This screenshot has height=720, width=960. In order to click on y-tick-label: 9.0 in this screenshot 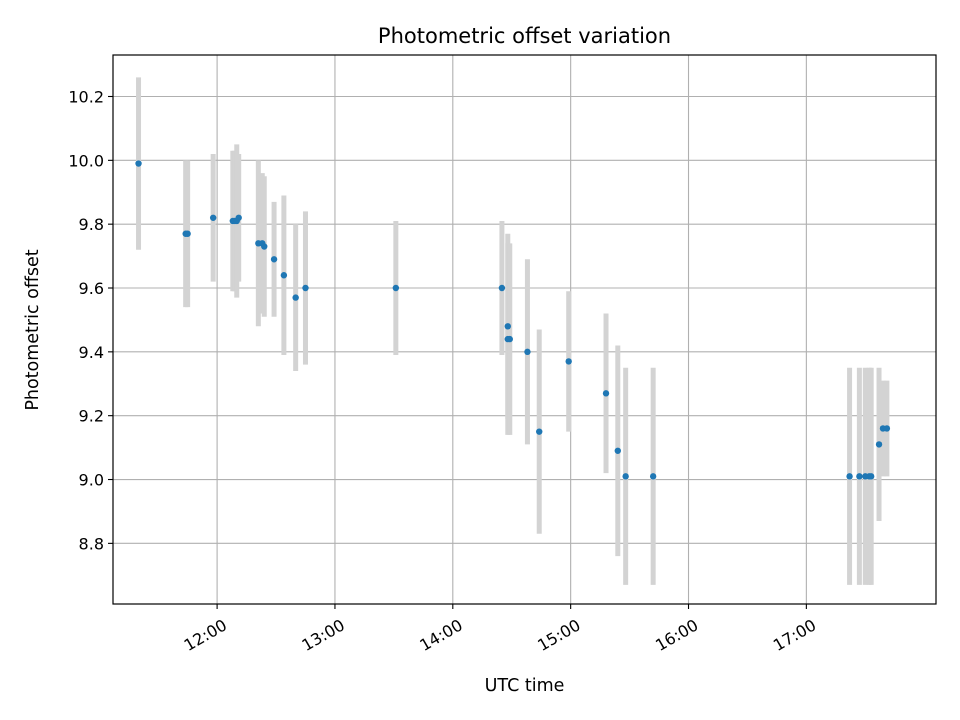, I will do `click(91, 480)`.